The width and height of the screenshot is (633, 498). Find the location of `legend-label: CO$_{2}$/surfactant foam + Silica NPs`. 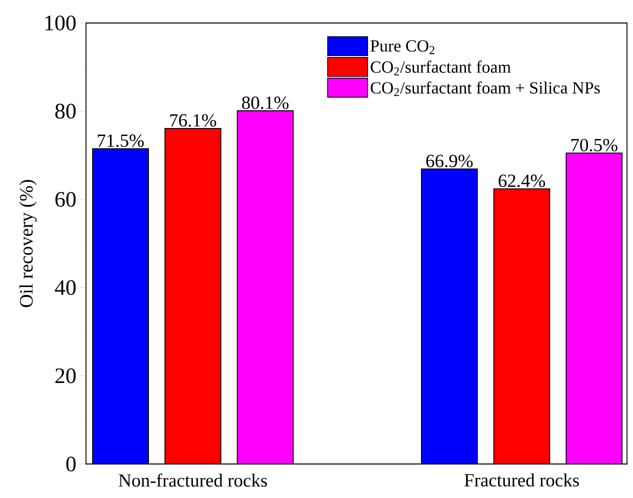

legend-label: CO$_{2}$/surfactant foam + Silica NPs is located at coordinates (485, 88).